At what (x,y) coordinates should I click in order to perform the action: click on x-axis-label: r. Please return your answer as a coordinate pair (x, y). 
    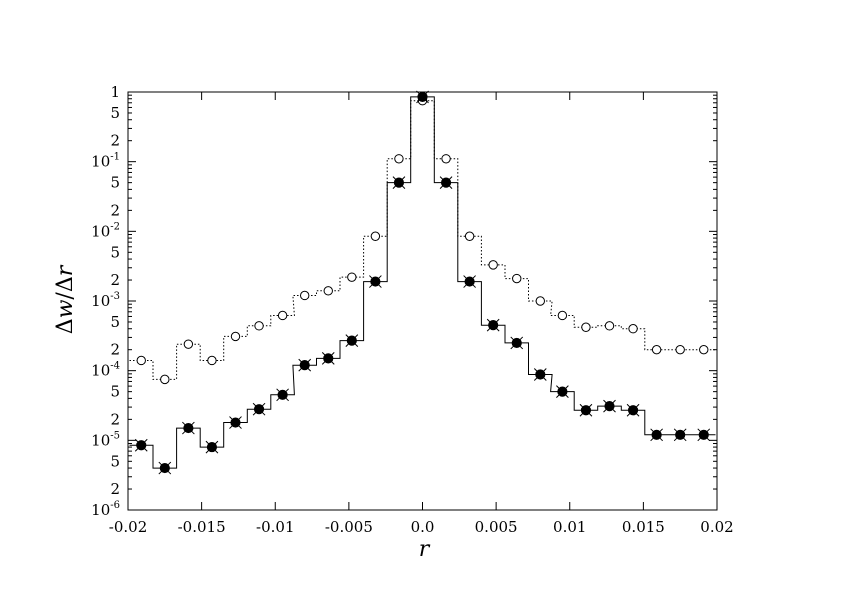
    Looking at the image, I should click on (425, 549).